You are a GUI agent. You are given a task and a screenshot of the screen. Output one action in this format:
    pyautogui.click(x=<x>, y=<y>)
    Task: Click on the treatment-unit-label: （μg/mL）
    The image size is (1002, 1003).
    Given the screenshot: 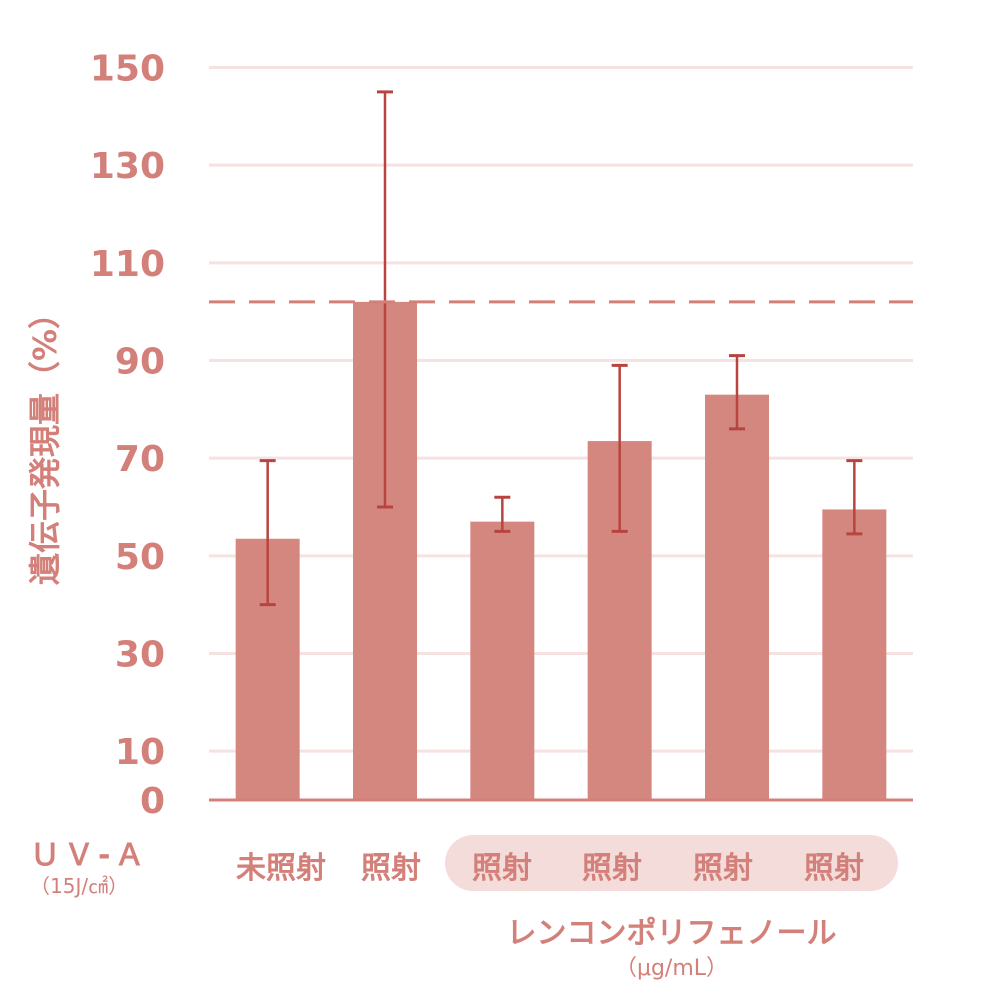 What is the action you would take?
    pyautogui.click(x=671, y=968)
    